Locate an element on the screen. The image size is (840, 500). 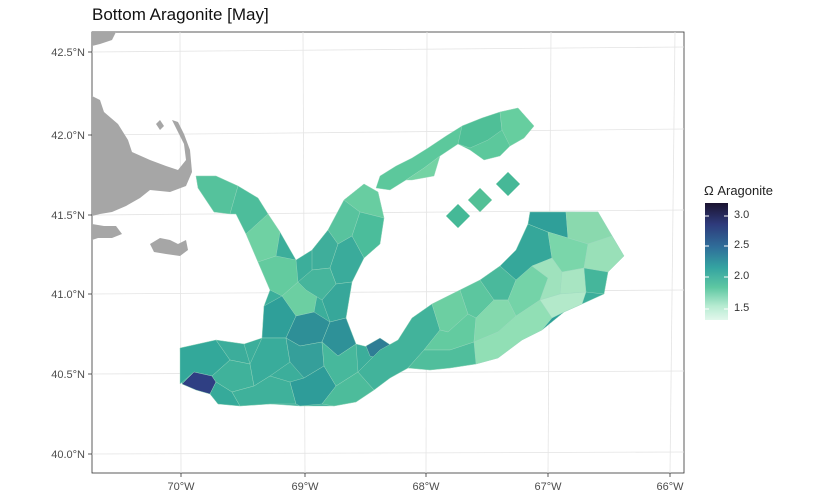
y-tick-label: 42.5°N is located at coordinates (68, 53).